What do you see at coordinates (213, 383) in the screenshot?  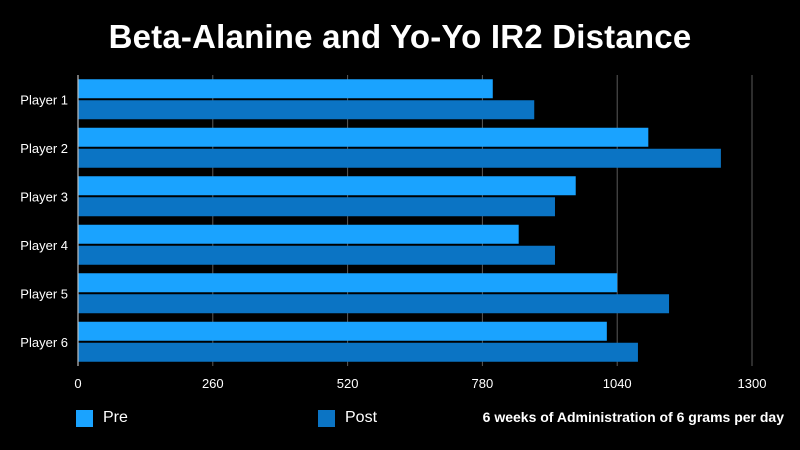 I see `x-tick-label: 260` at bounding box center [213, 383].